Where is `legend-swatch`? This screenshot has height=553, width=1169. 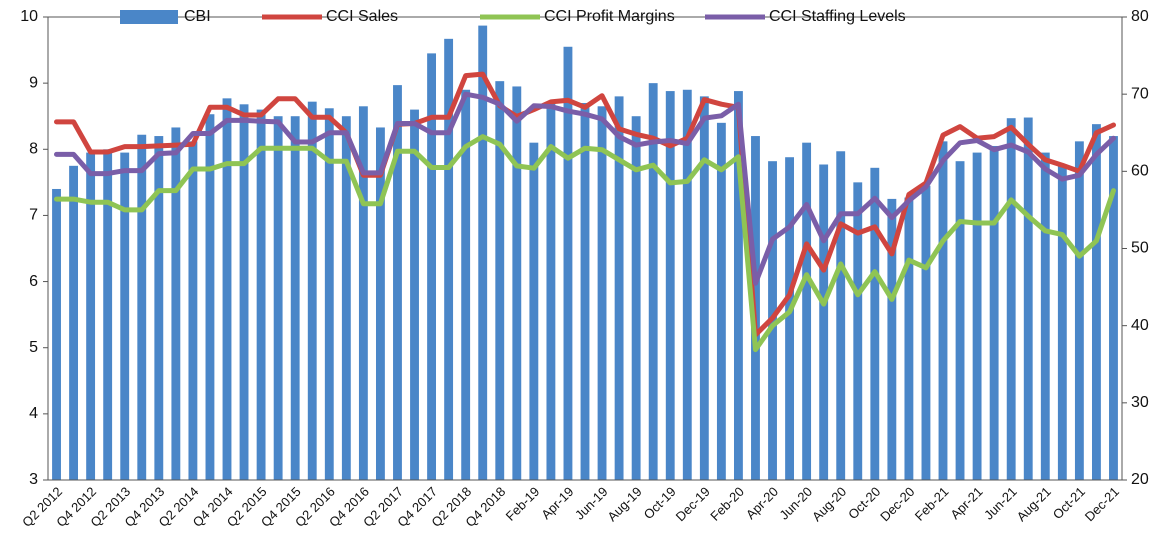
legend-swatch is located at coordinates (149, 17).